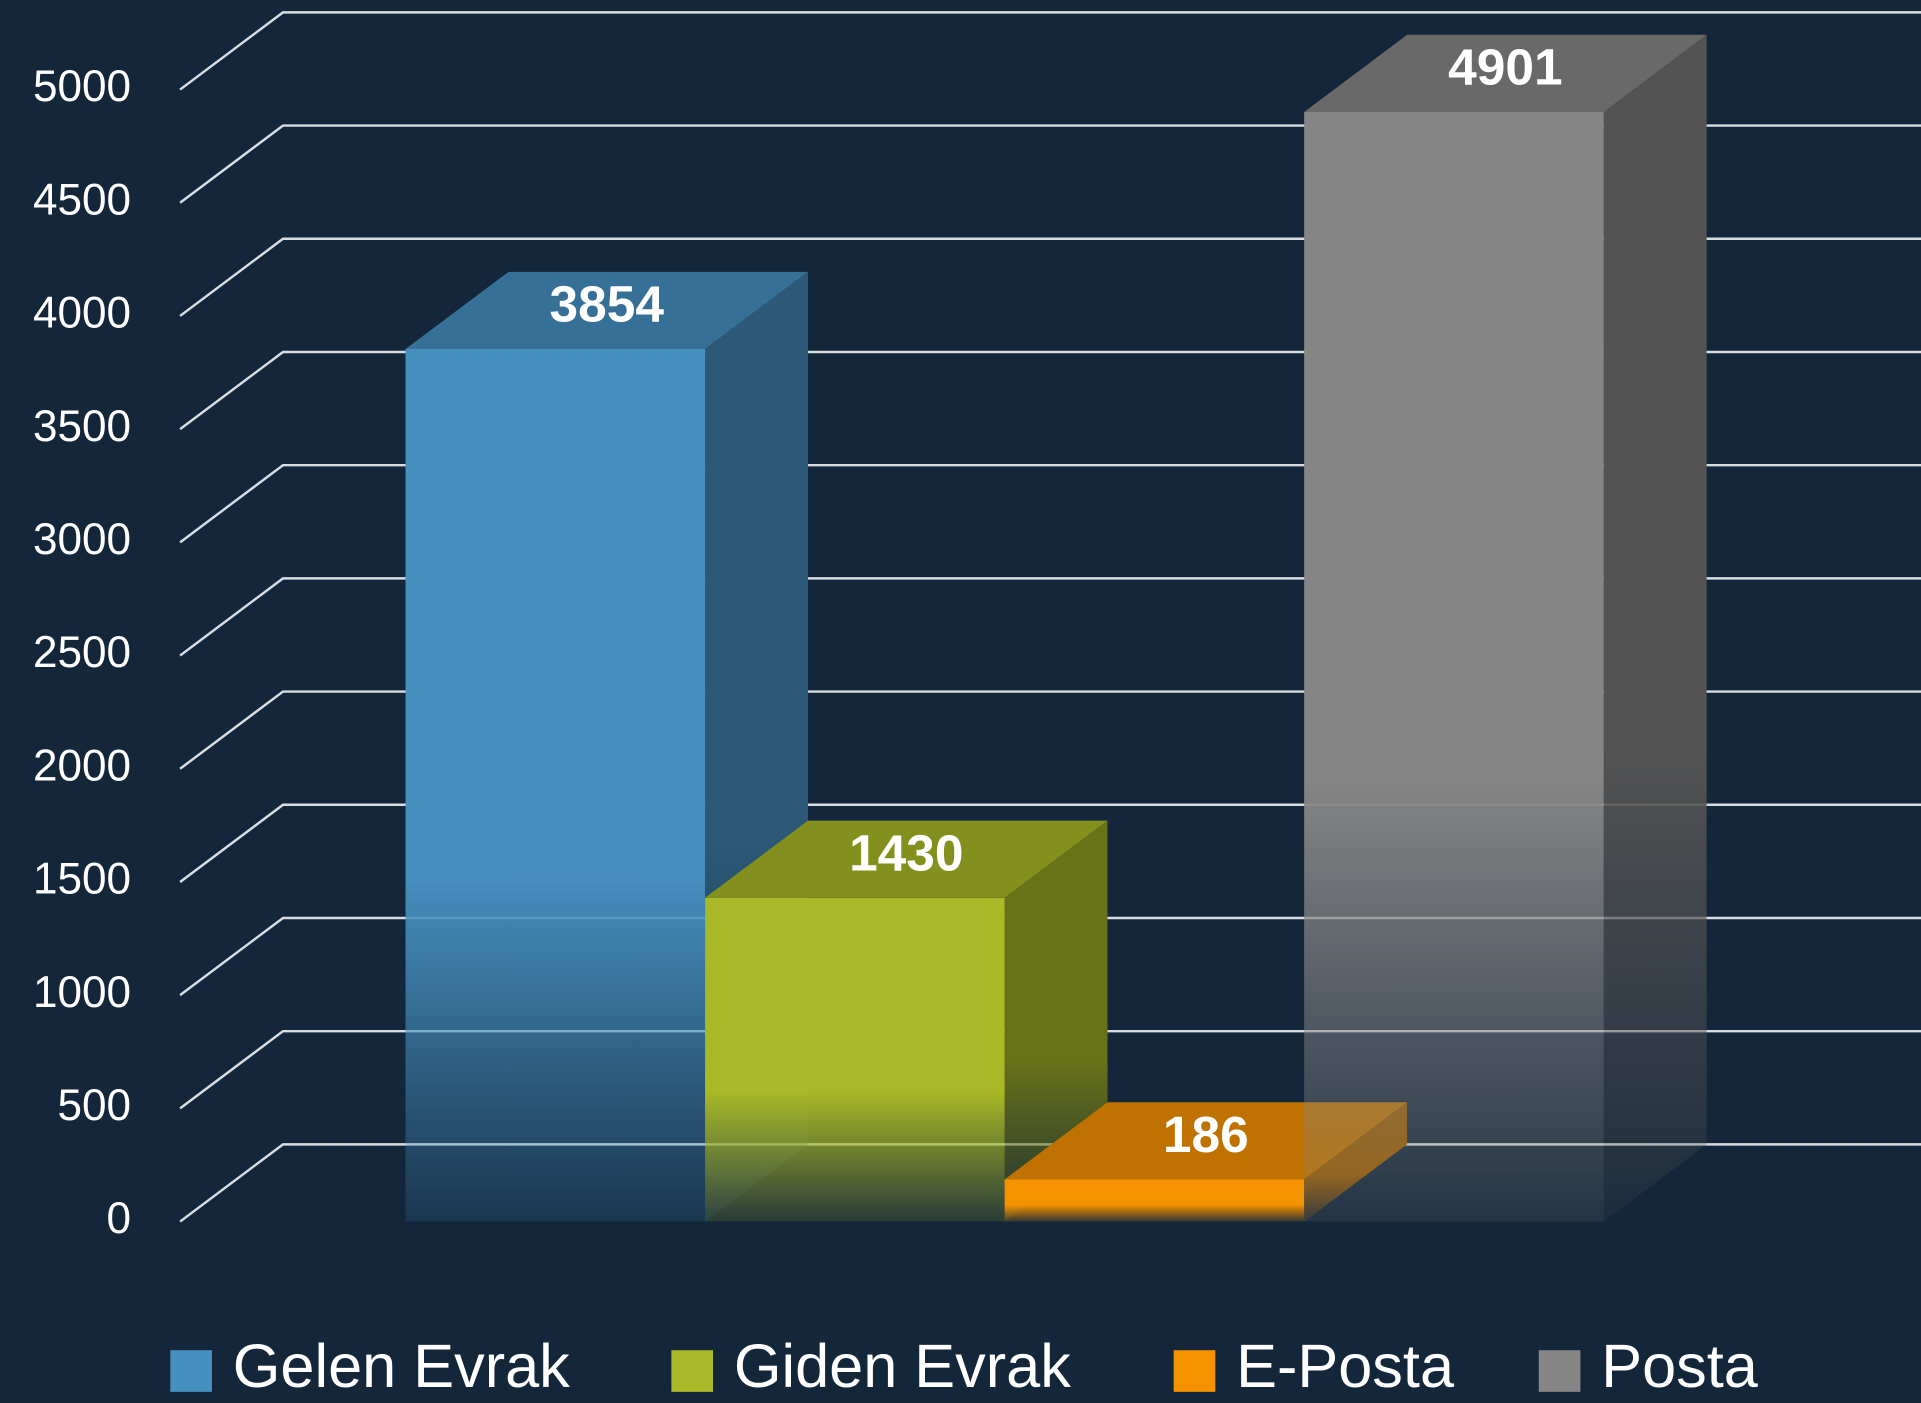 Image resolution: width=1921 pixels, height=1403 pixels. What do you see at coordinates (902, 1366) in the screenshot?
I see `legend-label: Giden Evrak` at bounding box center [902, 1366].